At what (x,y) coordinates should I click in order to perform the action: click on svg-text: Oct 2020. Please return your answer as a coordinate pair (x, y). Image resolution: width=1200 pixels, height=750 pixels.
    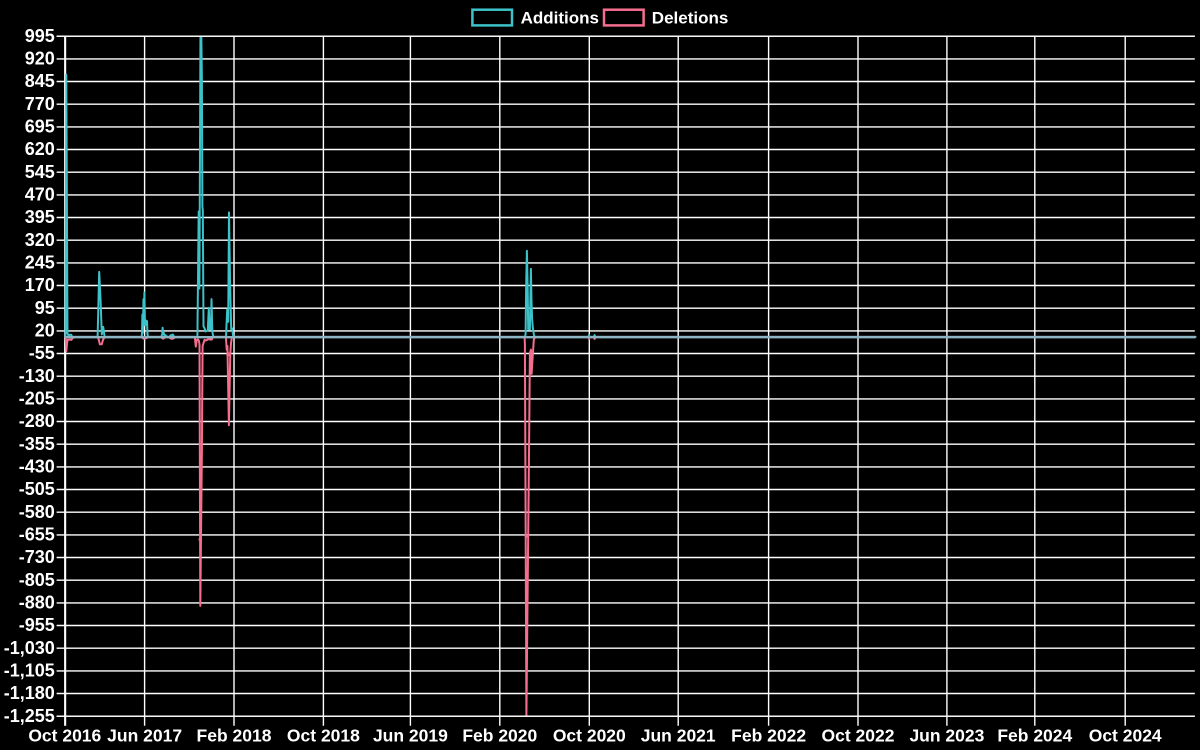
    Looking at the image, I should click on (589, 735).